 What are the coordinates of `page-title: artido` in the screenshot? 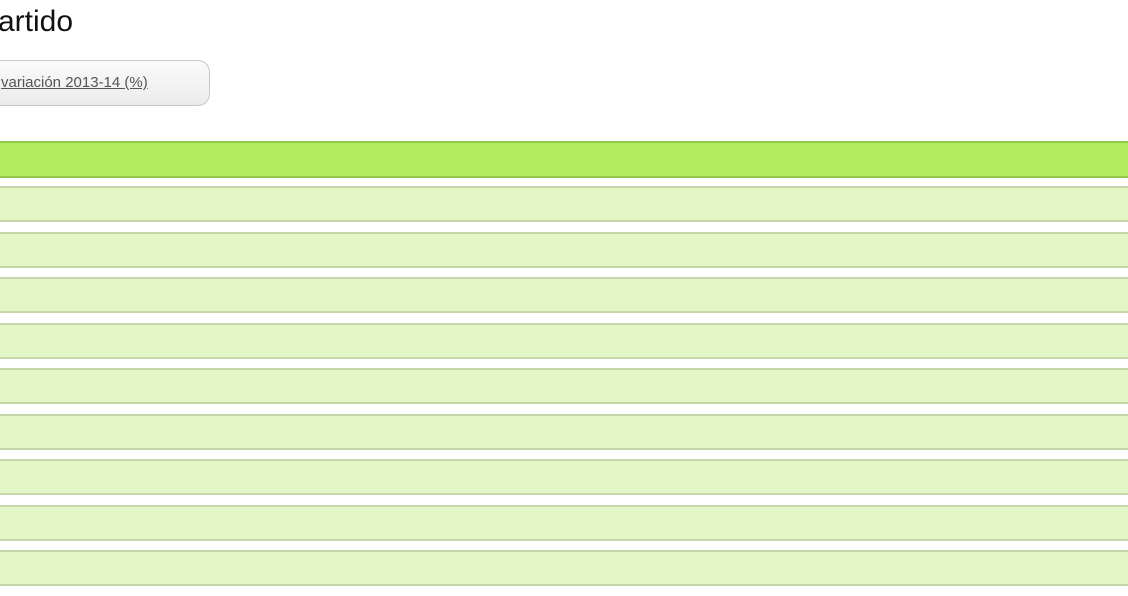 It's located at (37, 21).